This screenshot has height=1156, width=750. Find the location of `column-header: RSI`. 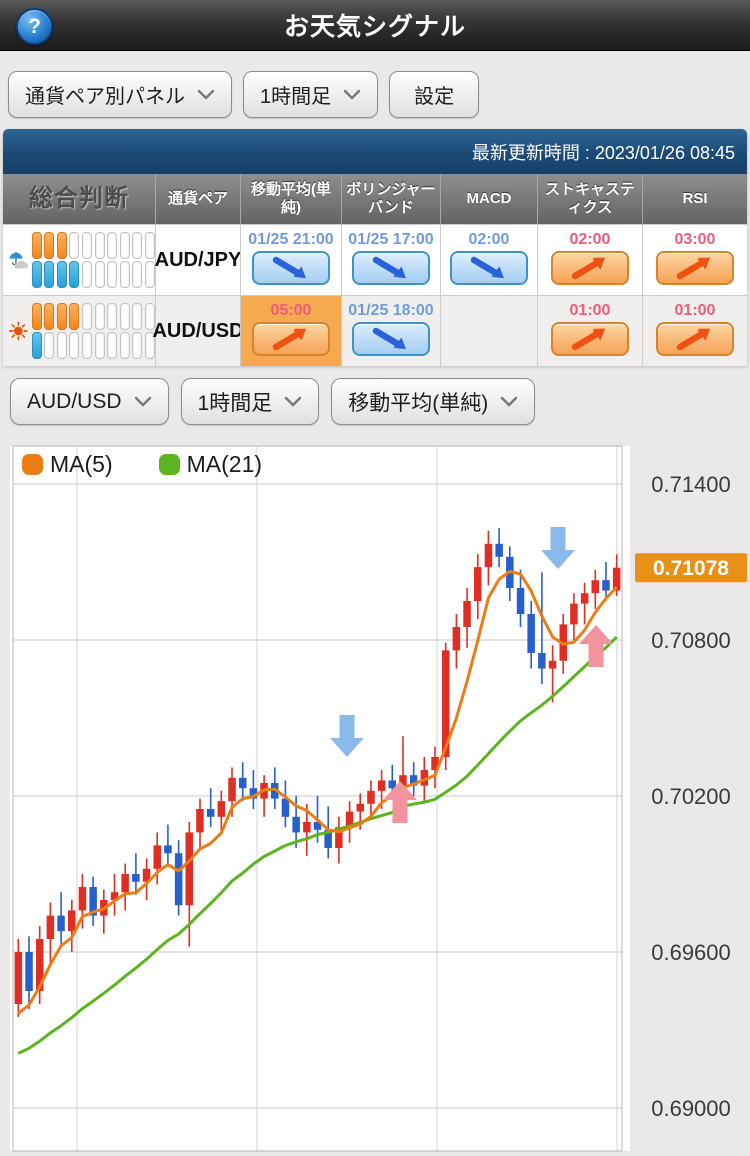

column-header: RSI is located at coordinates (694, 199).